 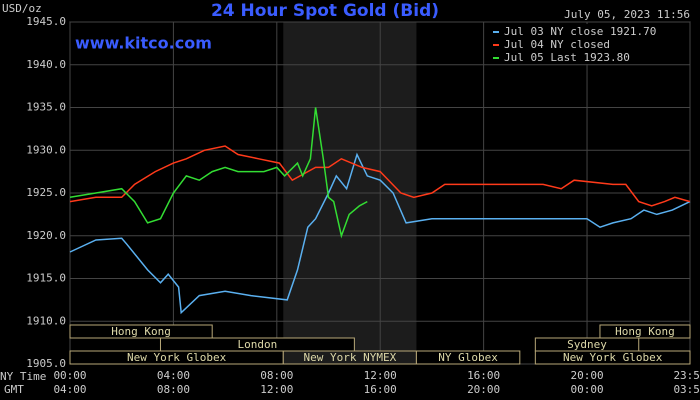 I want to click on timestamp: July 05, 2023 11:56, so click(x=627, y=14).